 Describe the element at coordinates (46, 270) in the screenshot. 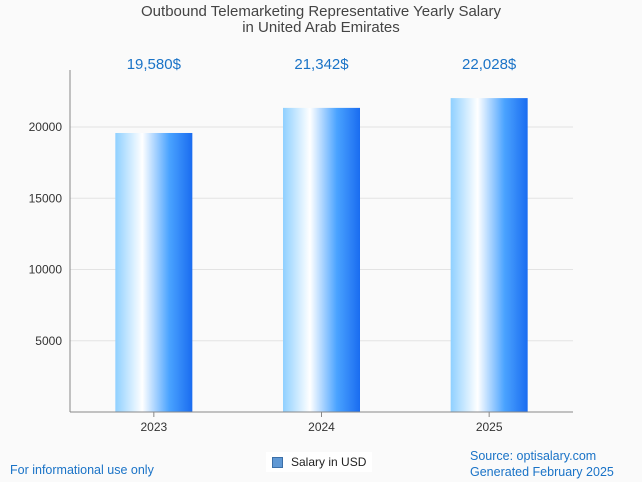

I see `y-tick-label: 10000` at that location.